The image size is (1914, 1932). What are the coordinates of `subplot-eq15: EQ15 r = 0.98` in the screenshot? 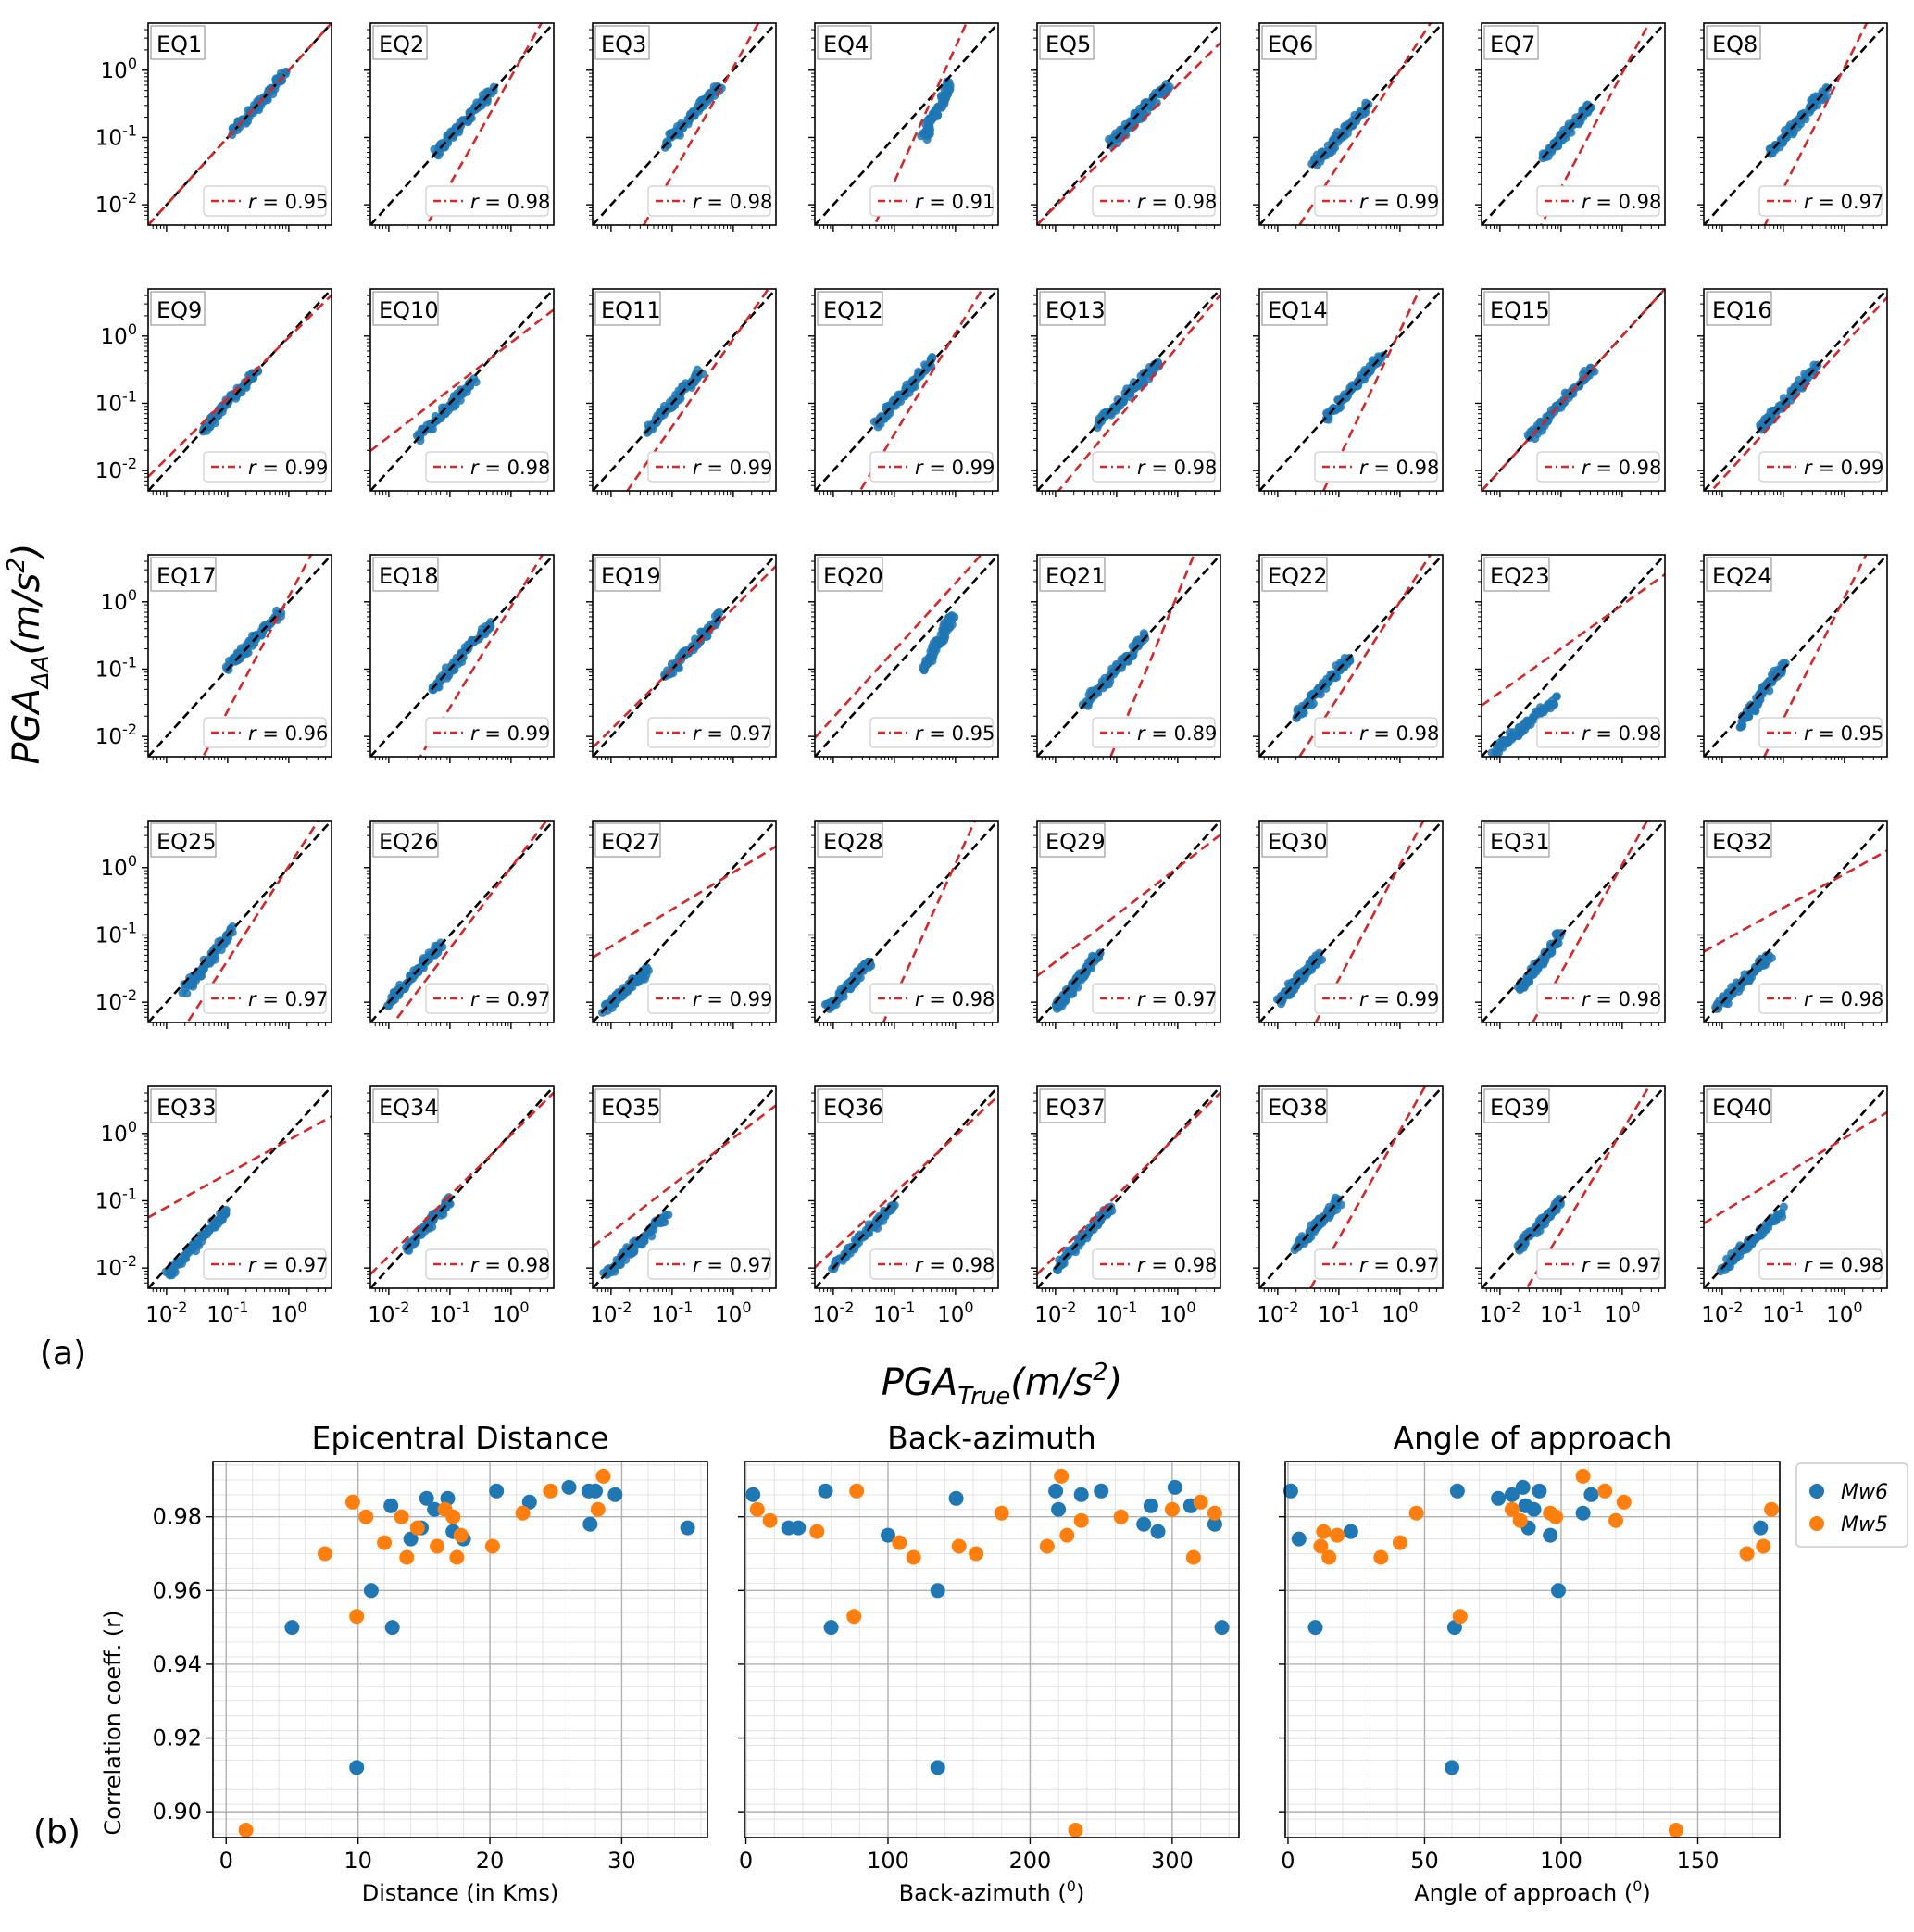 It's located at (1570, 392).